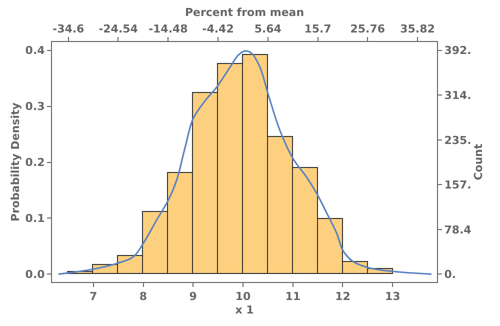  Describe the element at coordinates (268, 29) in the screenshot. I see `x2-tick-label: 5.64` at that location.